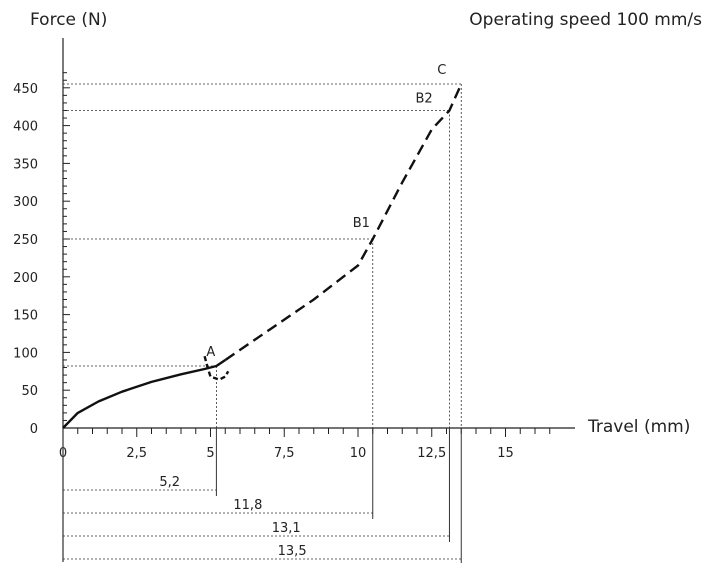 The image size is (710, 563). What do you see at coordinates (286, 528) in the screenshot?
I see `dimension-label: 13,1` at bounding box center [286, 528].